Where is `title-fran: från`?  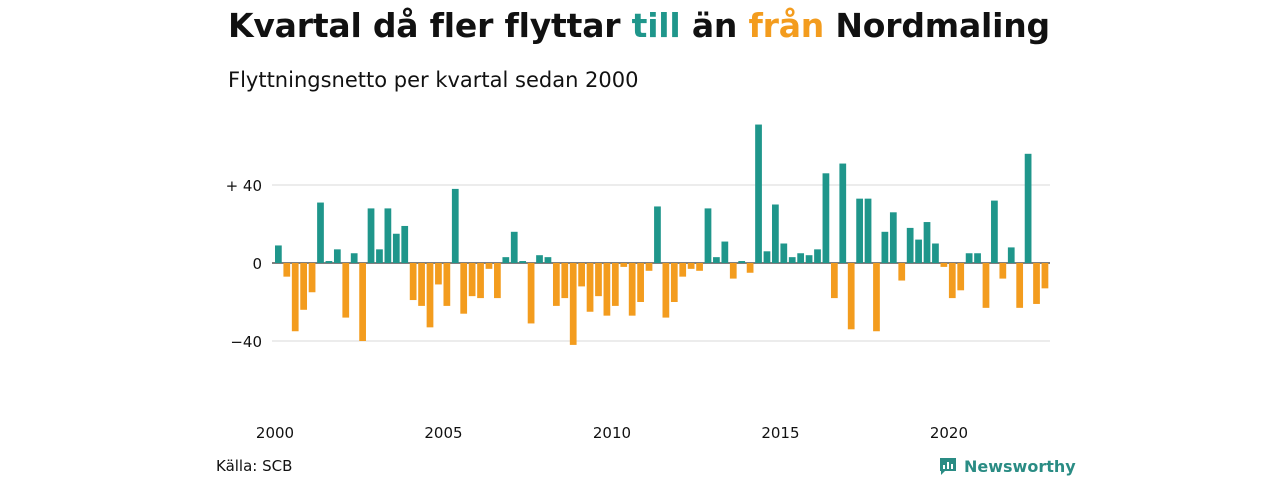
title-fran: från is located at coordinates (786, 25).